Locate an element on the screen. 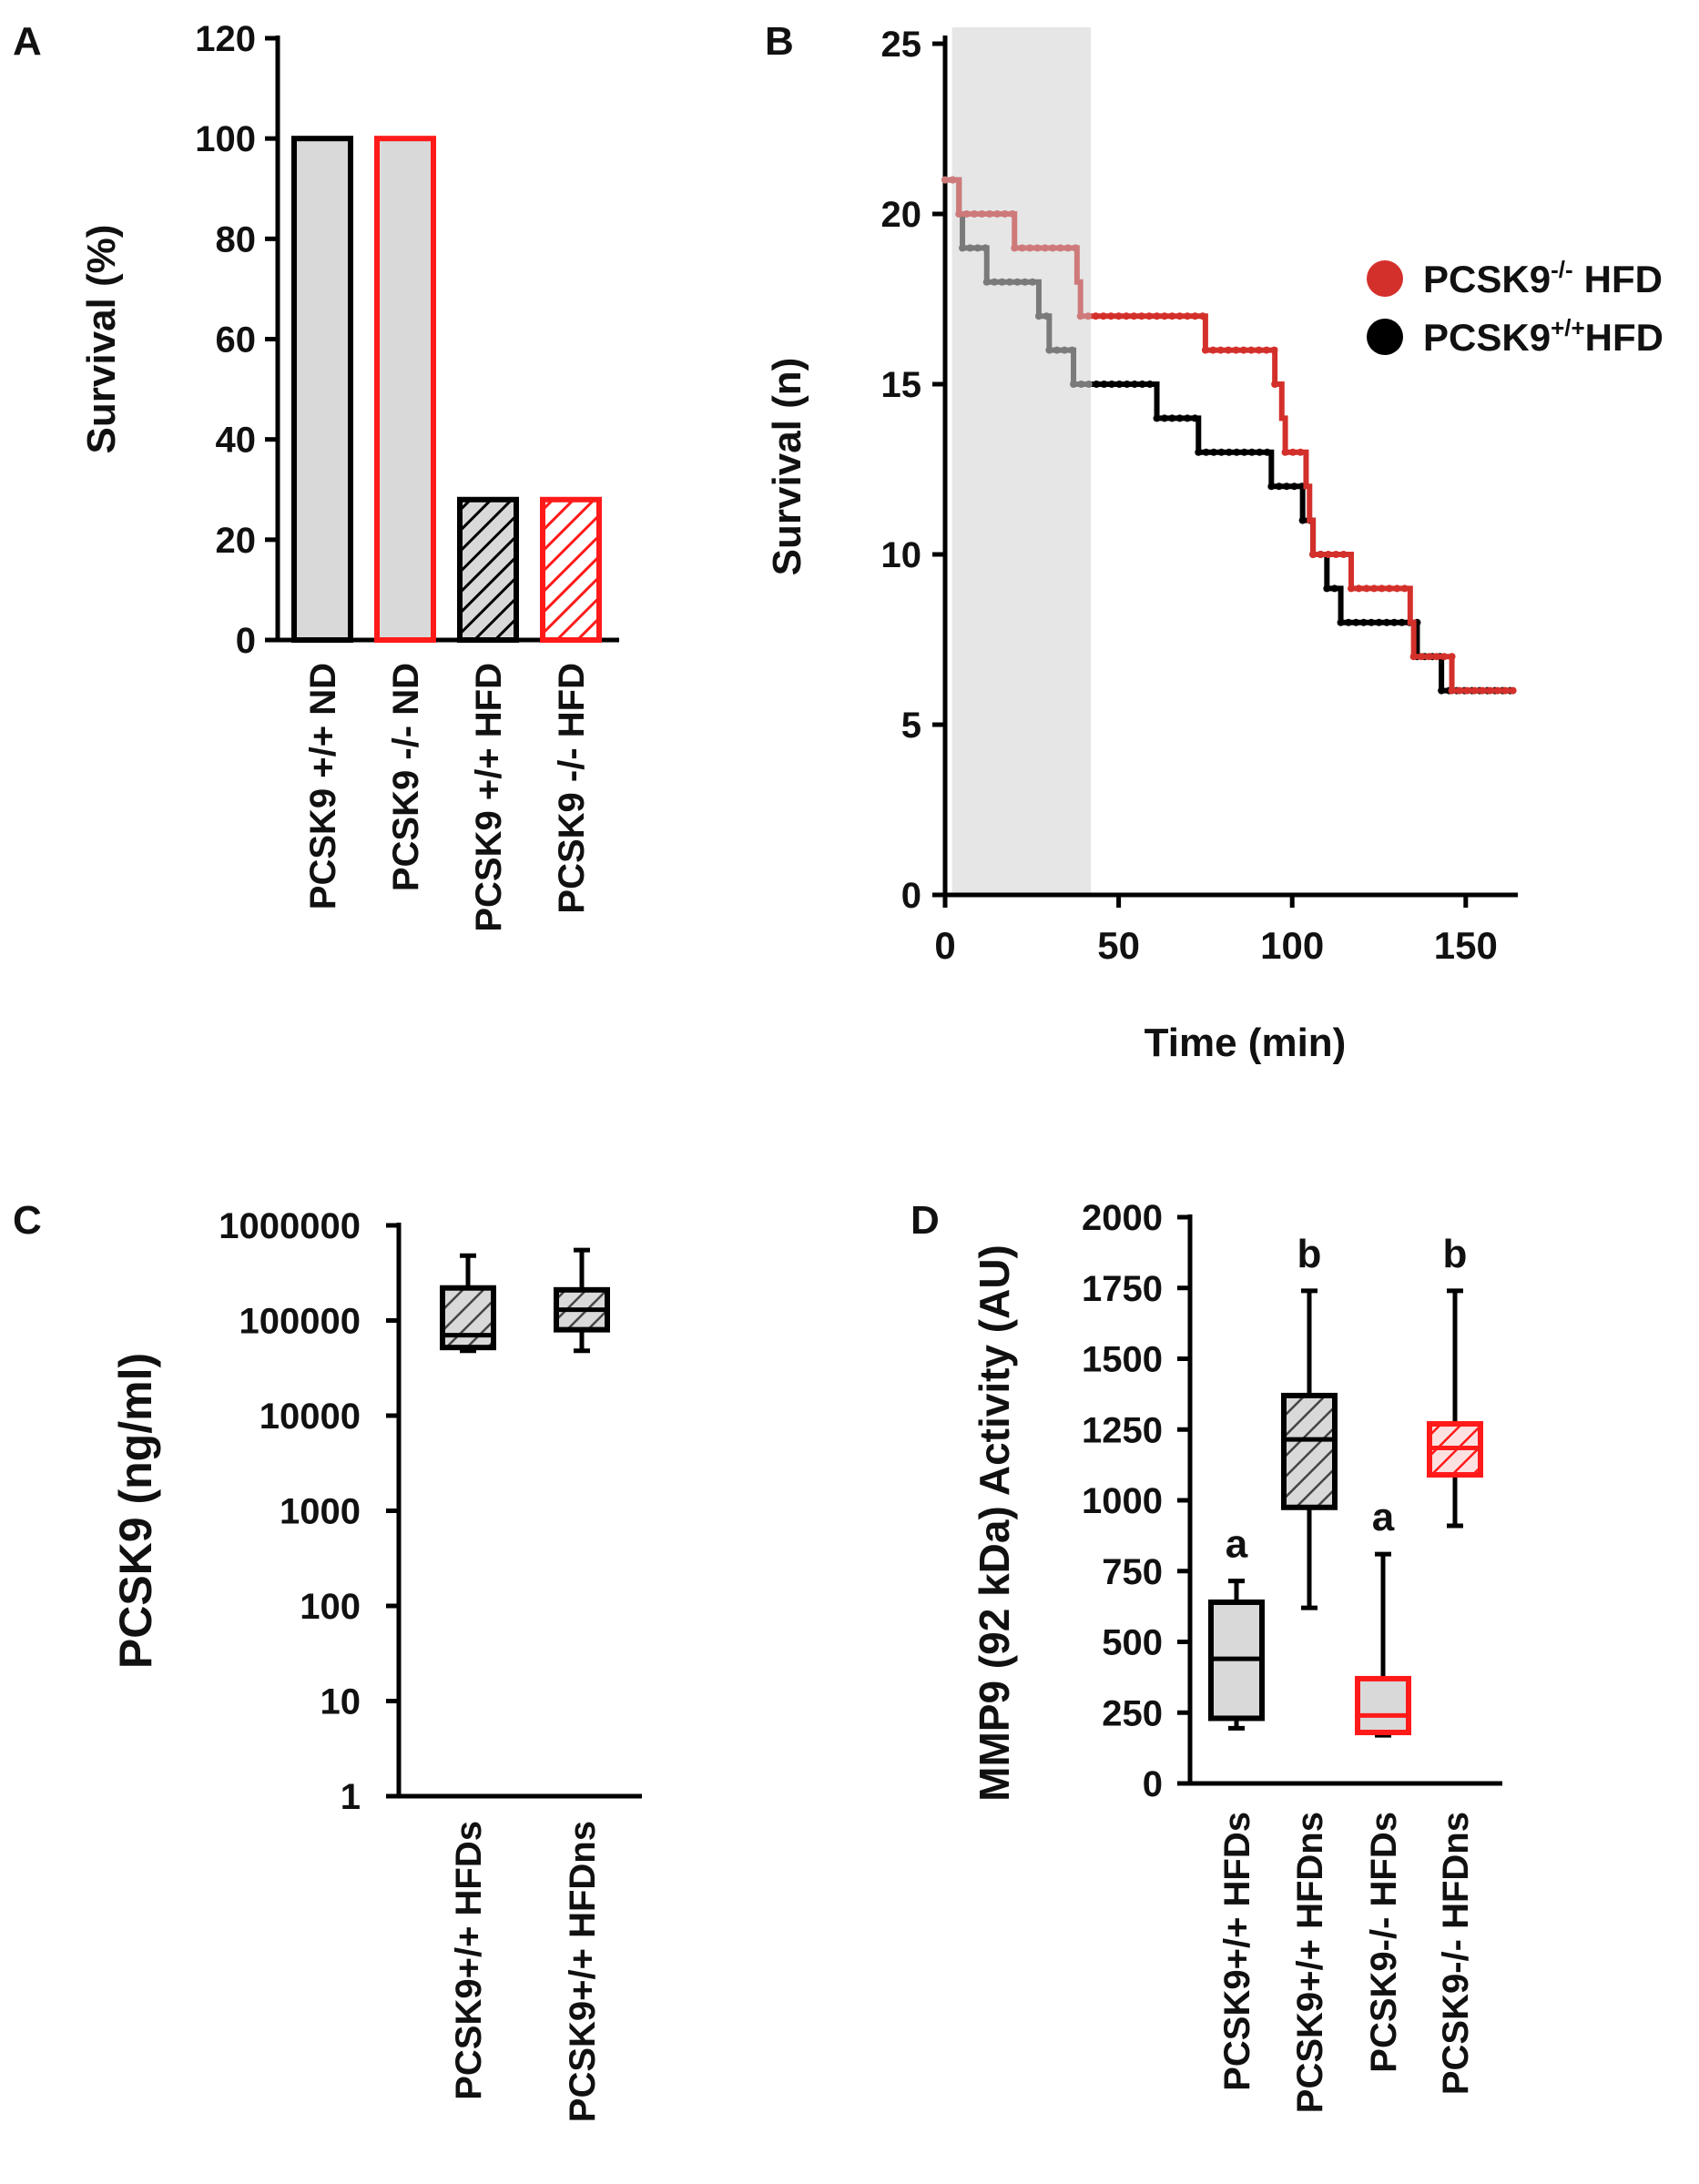 The width and height of the screenshot is (1699, 2184). x-tick-label-c: PCSK9+/+ HFDs is located at coordinates (469, 1961).